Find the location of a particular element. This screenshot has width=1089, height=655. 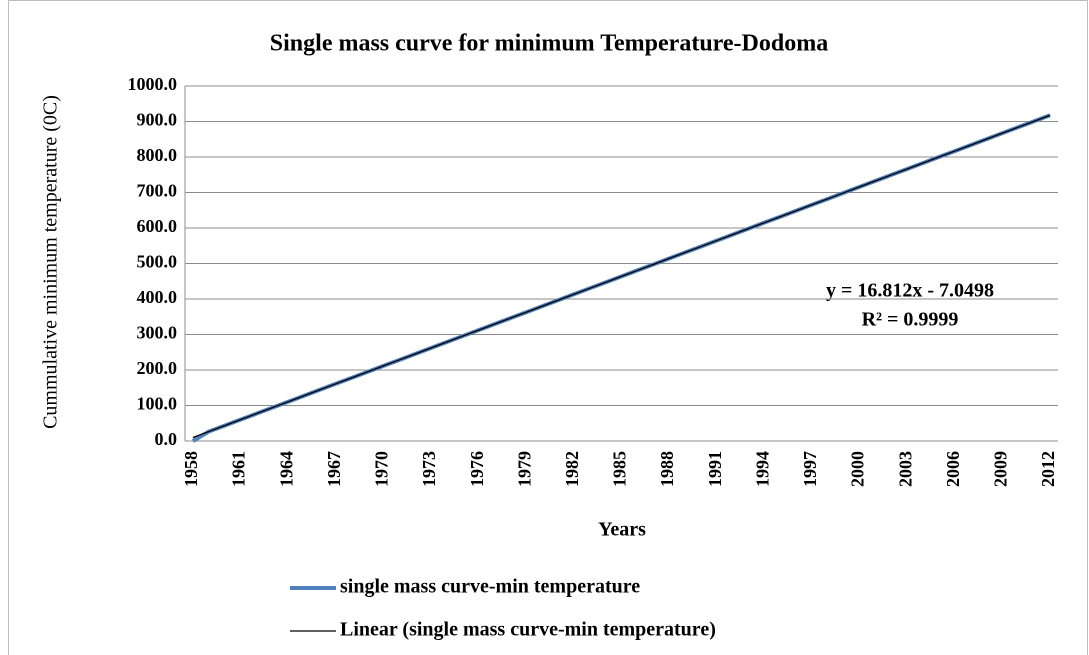

trend-r2: R² = 0.9999 is located at coordinates (910, 320).